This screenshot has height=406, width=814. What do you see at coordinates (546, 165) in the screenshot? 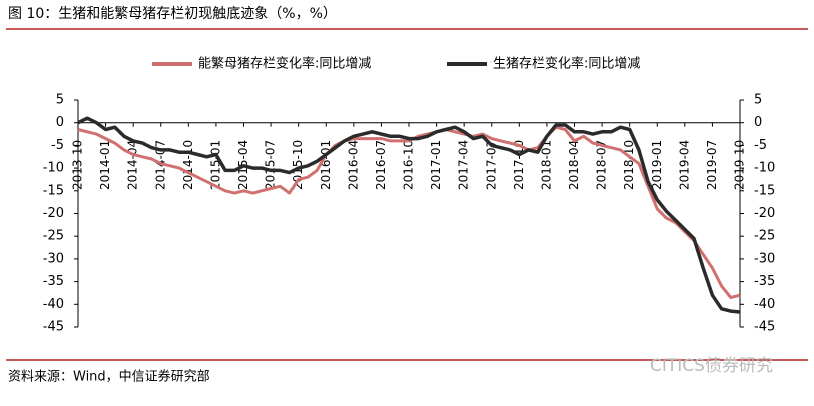
I see `x-tick-label: 2018-01` at bounding box center [546, 165].